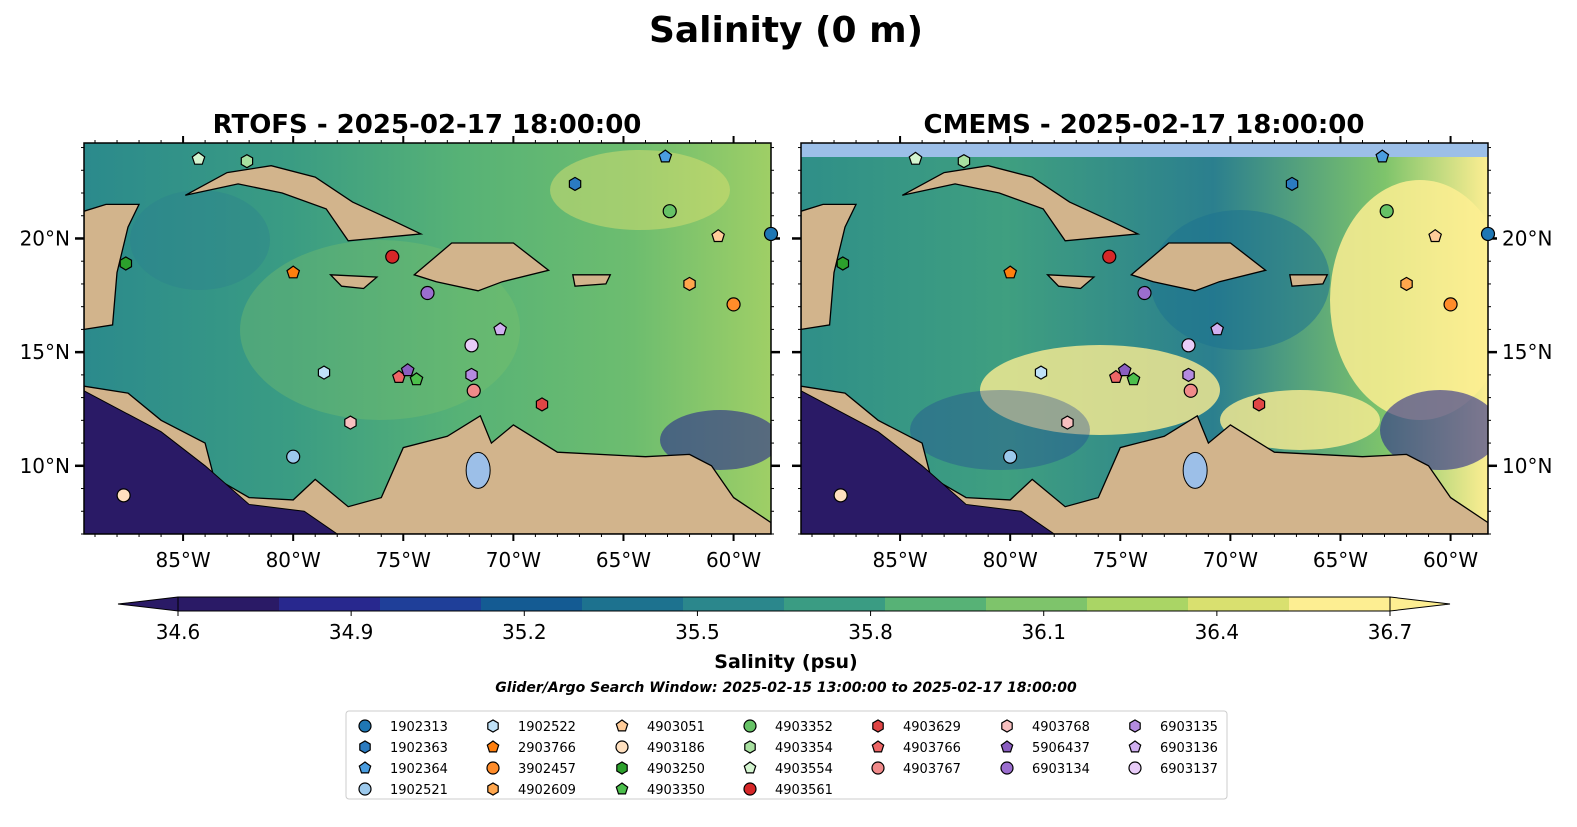 The image size is (1577, 827). I want to click on colorbar-tick-label: 35.5, so click(697, 632).